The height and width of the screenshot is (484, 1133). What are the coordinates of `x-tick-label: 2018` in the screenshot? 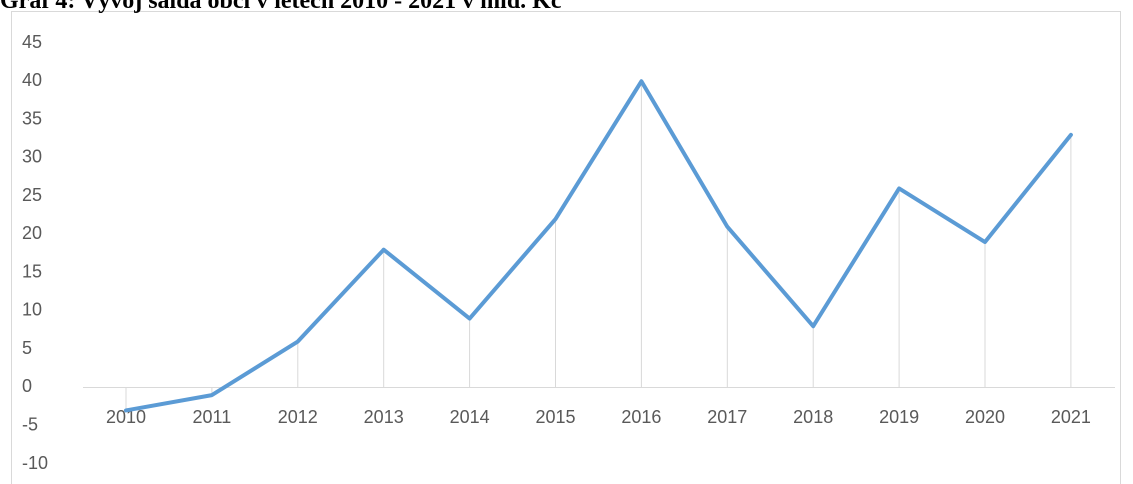 It's located at (813, 417).